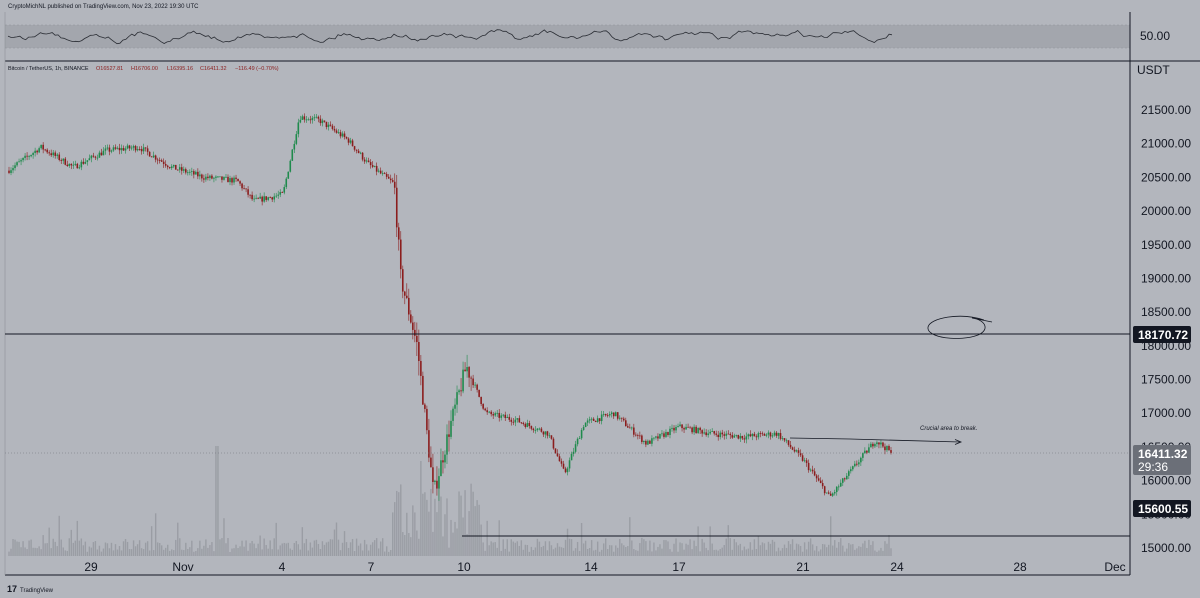  I want to click on annotation-text: Crucial area to break., so click(948, 429).